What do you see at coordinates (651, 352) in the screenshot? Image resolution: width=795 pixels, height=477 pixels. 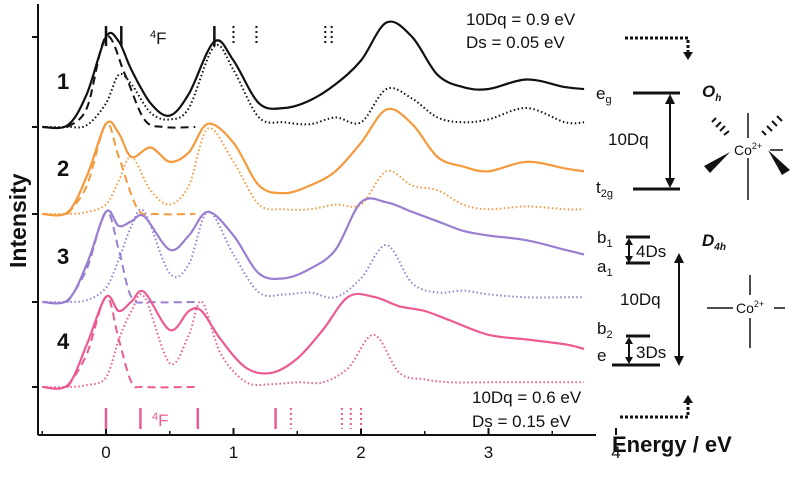 I see `d4h-3ds-label: 3Ds` at bounding box center [651, 352].